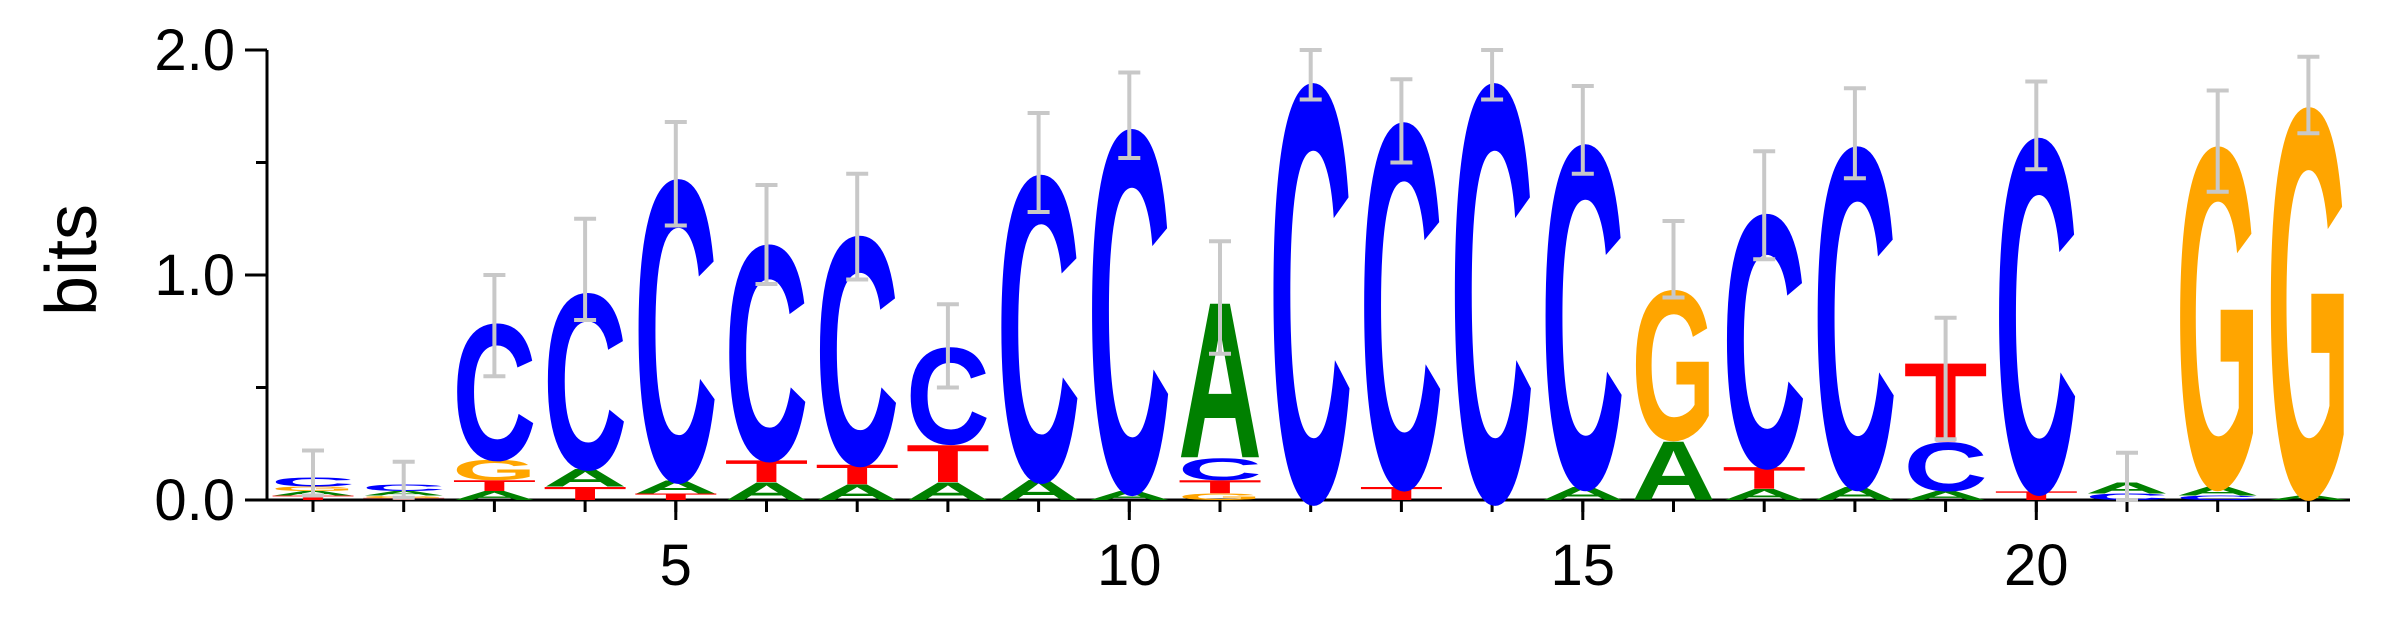 Image resolution: width=2383 pixels, height=617 pixels. What do you see at coordinates (1583, 565) in the screenshot?
I see `x-tick-label: 15` at bounding box center [1583, 565].